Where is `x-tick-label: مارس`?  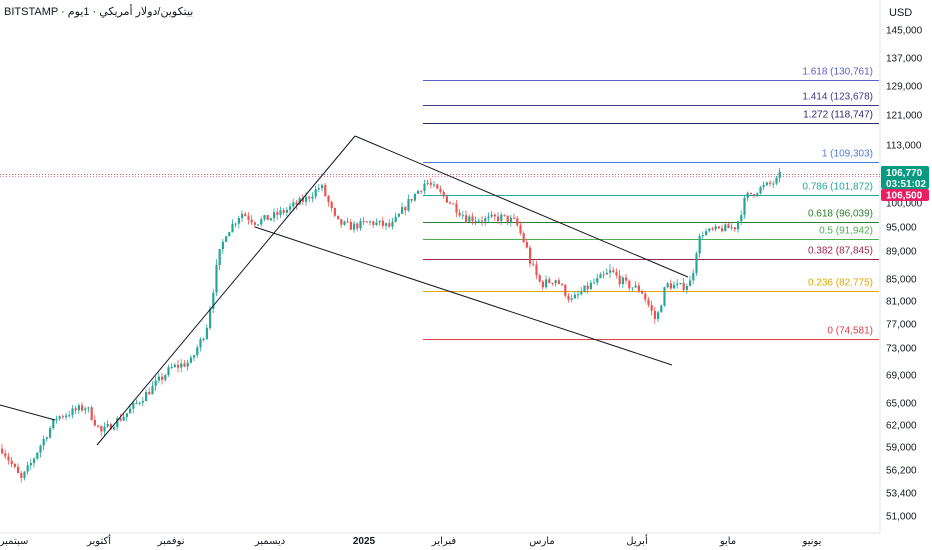 x-tick-label: مارس is located at coordinates (541, 541).